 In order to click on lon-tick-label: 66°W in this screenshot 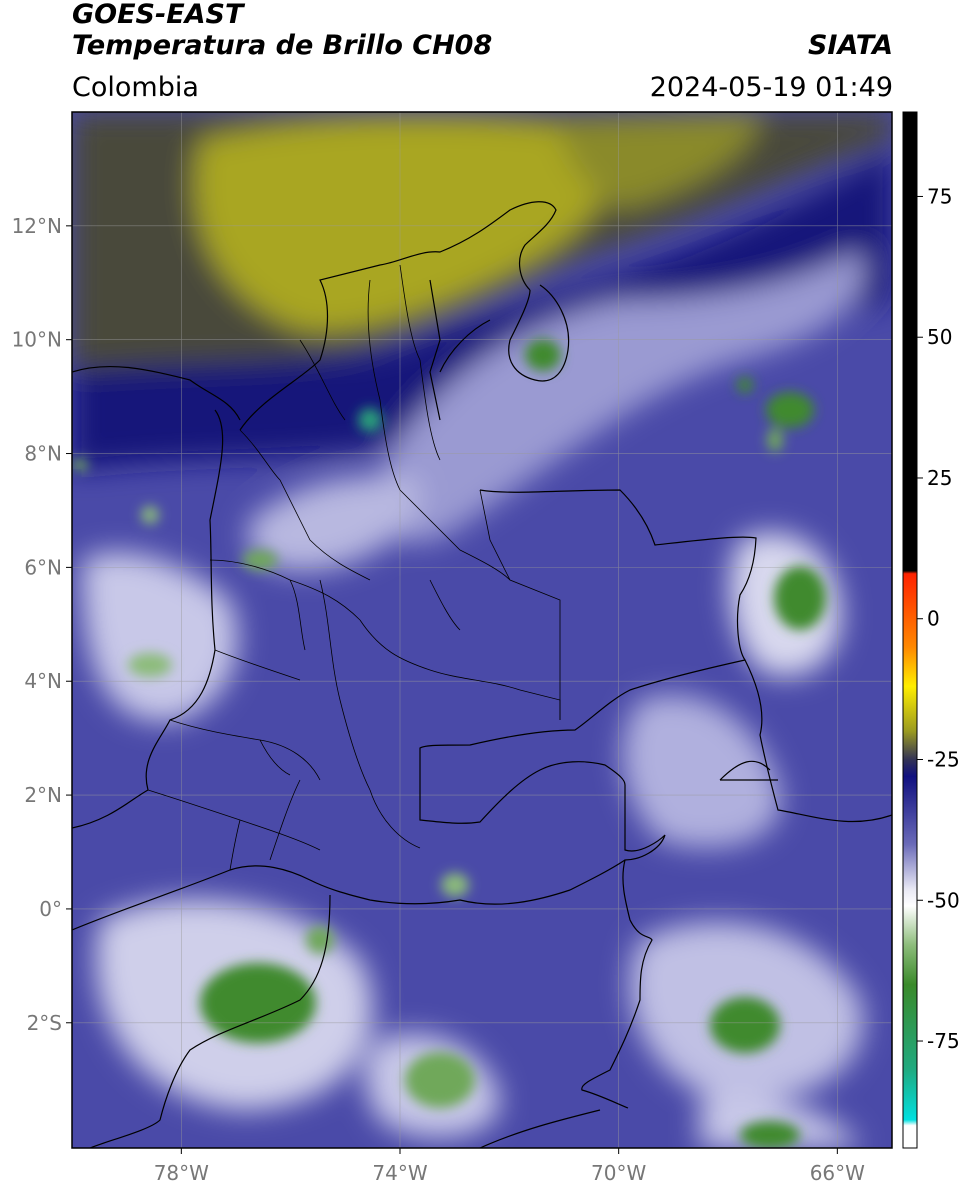, I will do `click(837, 1173)`.